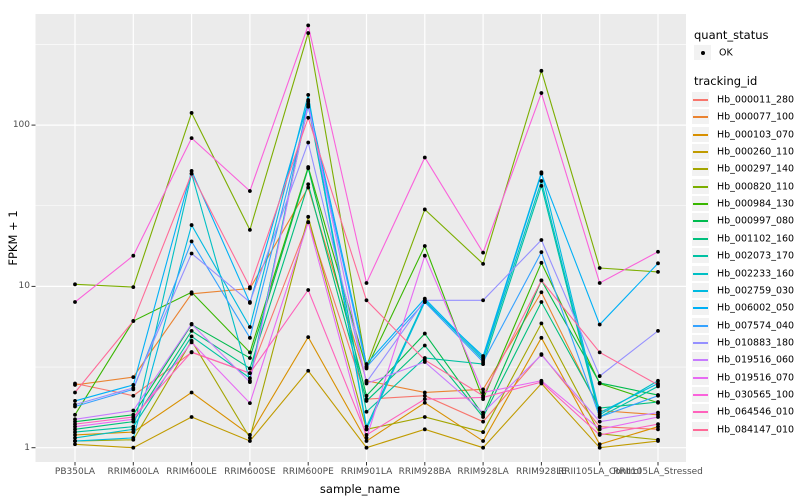 This screenshot has width=800, height=500. I want to click on legend-item-tracking: Hb_019516_060, so click(746, 360).